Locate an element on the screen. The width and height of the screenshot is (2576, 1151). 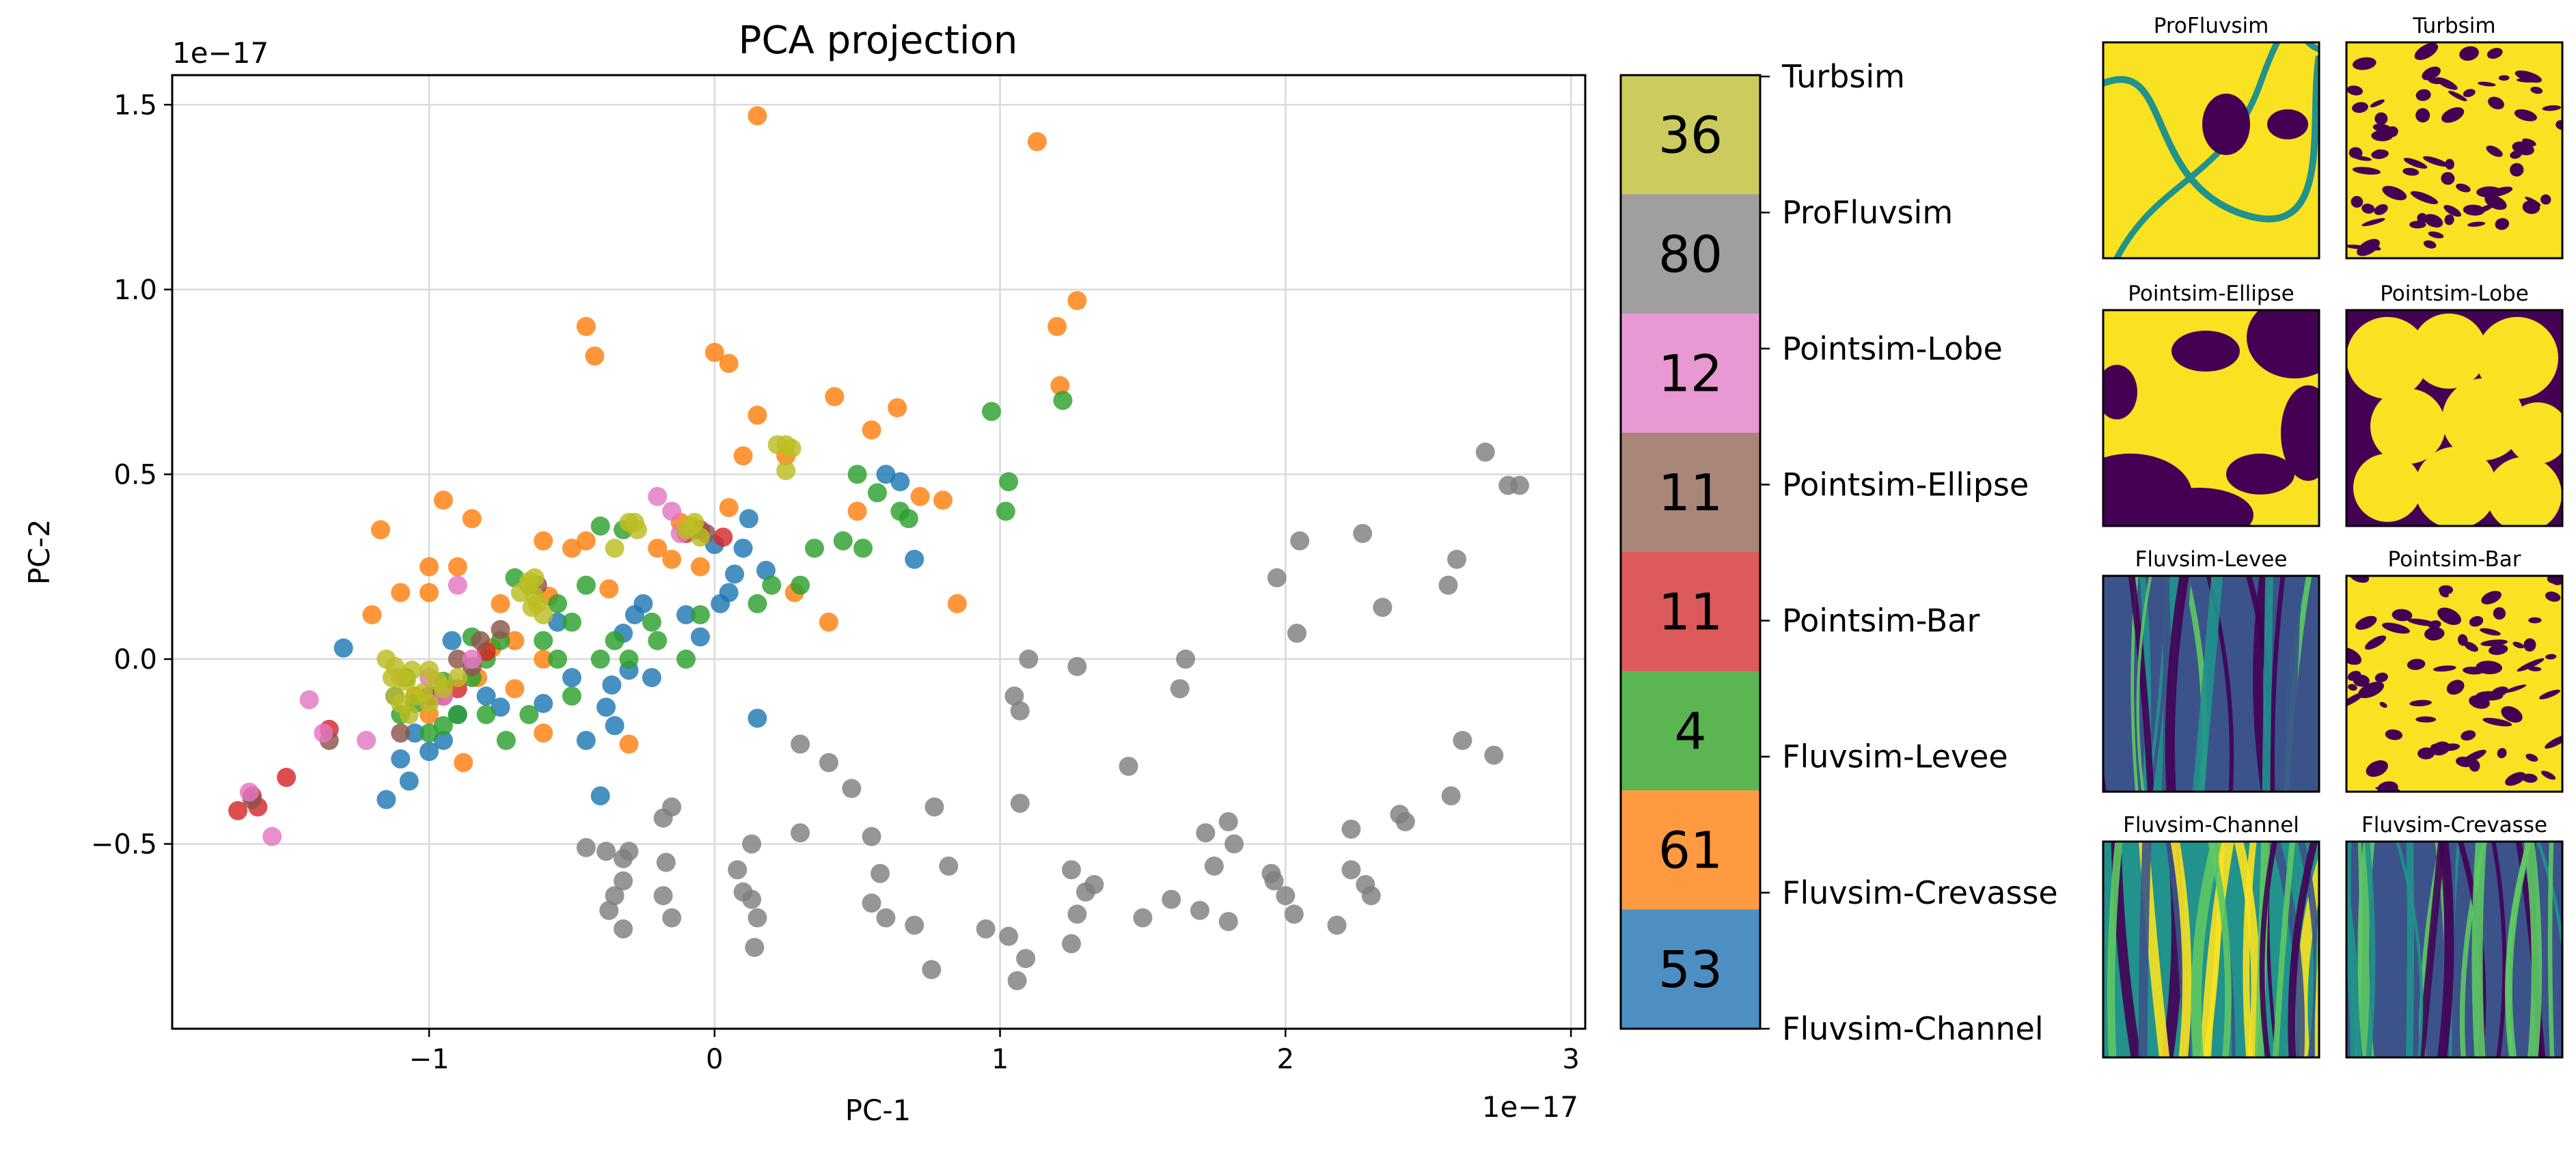
colorbar-label: Pointsim-Lobe is located at coordinates (1893, 348).